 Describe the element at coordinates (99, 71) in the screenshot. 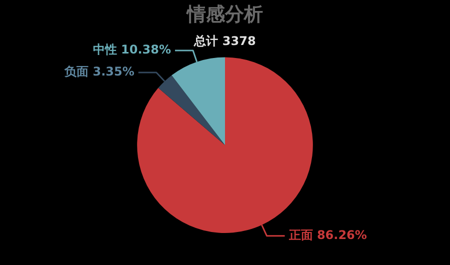

I see `slice-label: 负面 3.35%` at that location.